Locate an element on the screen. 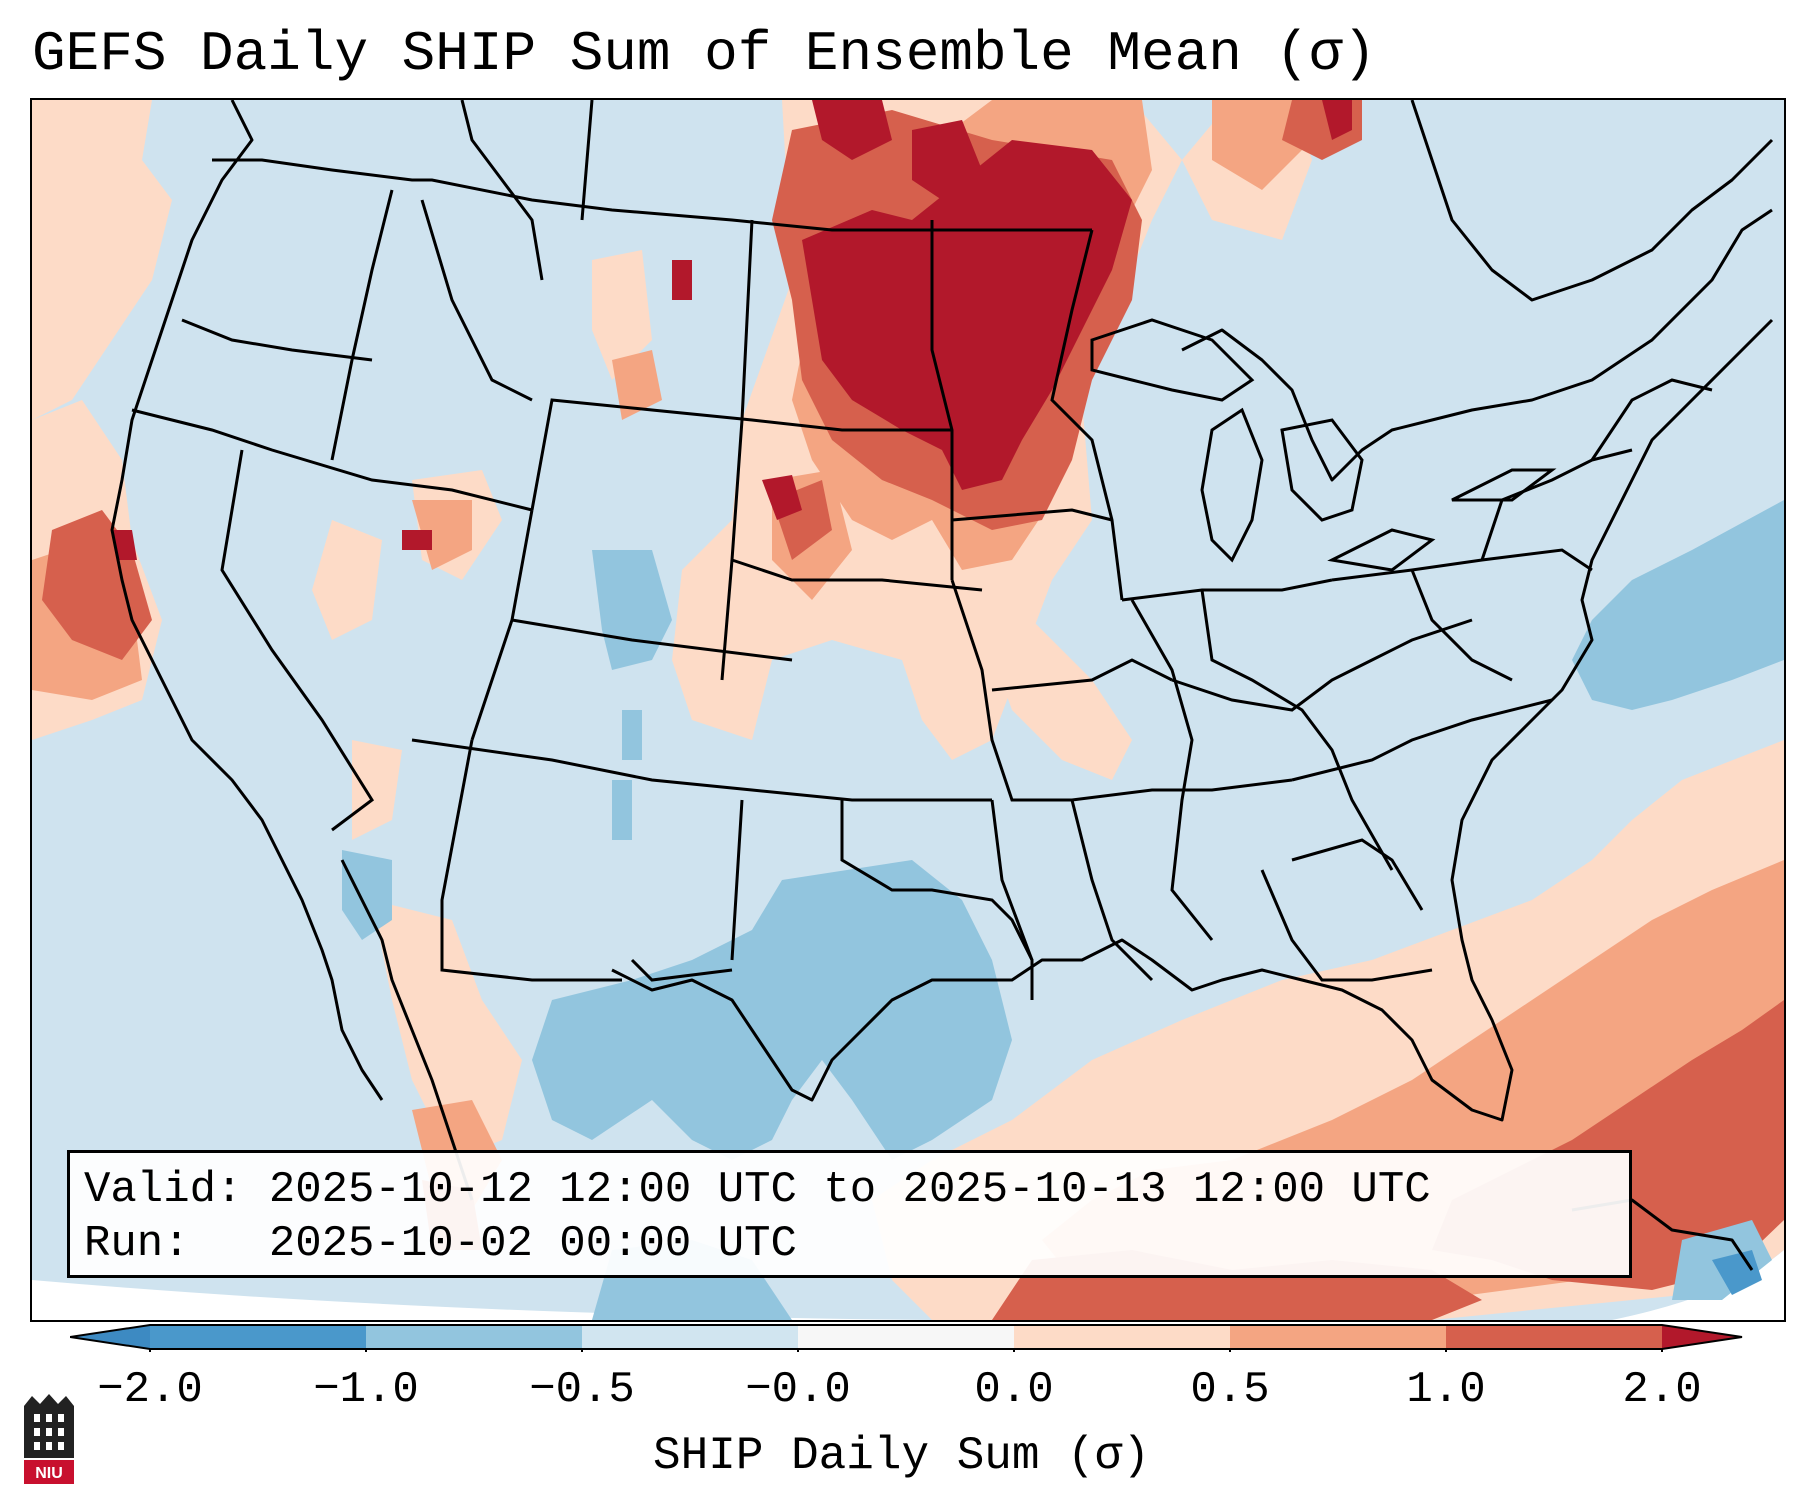 This screenshot has width=1803, height=1506. run-time-value: 2025-10-02 00:00 UTC is located at coordinates (532, 1244).